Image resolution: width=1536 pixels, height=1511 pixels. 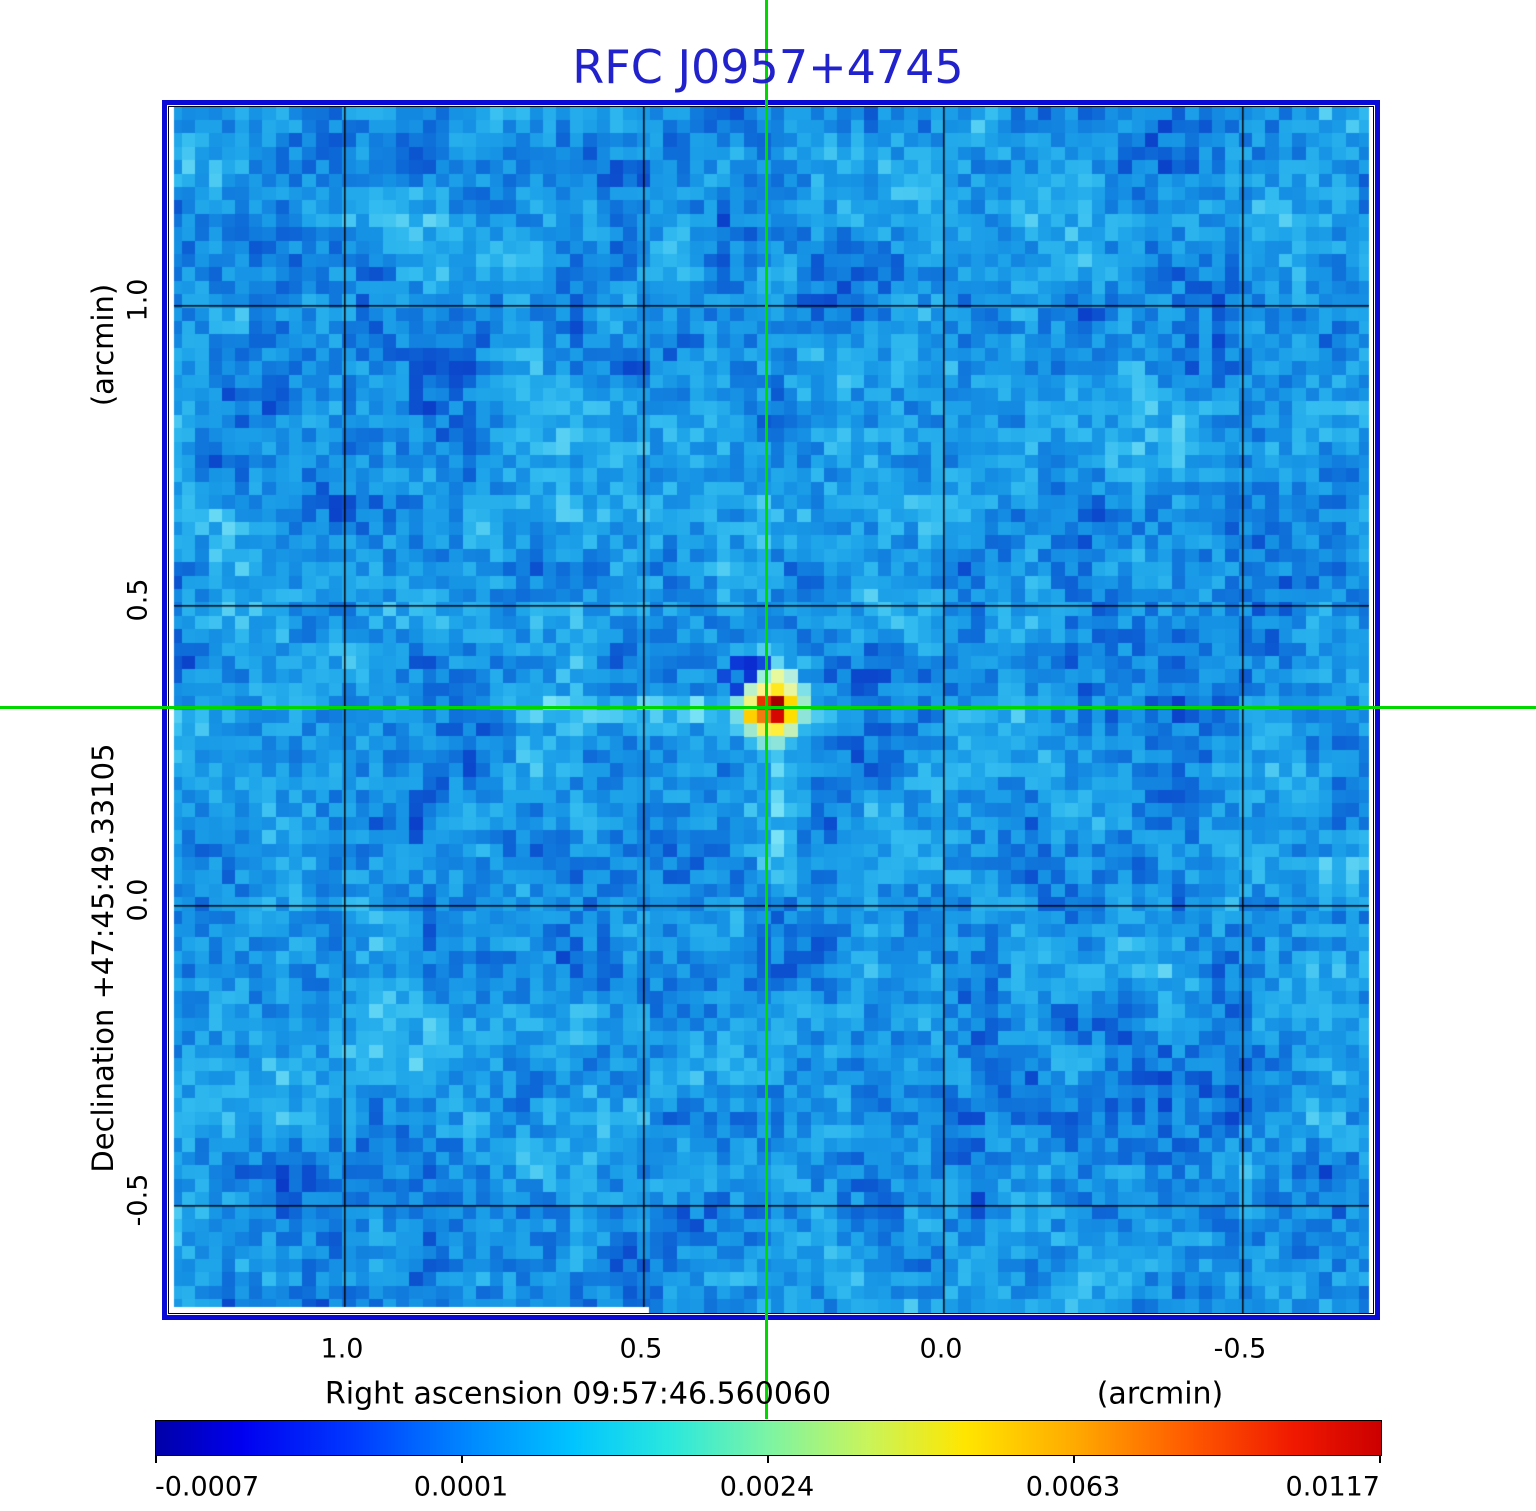 I want to click on crosshair-vertical-line, so click(x=766, y=709).